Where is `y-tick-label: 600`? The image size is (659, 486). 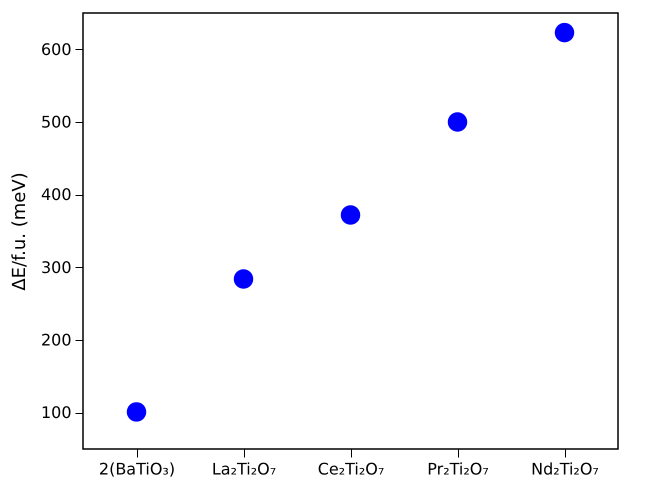
y-tick-label: 600 is located at coordinates (56, 49).